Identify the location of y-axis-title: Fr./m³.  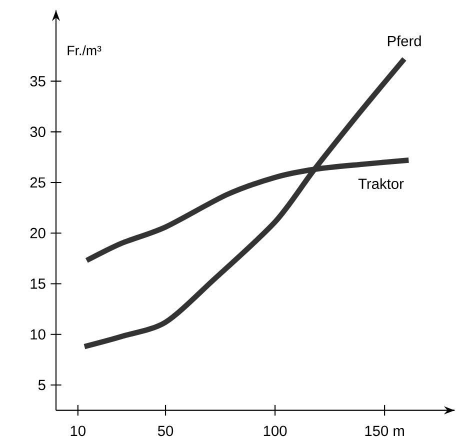
(85, 50).